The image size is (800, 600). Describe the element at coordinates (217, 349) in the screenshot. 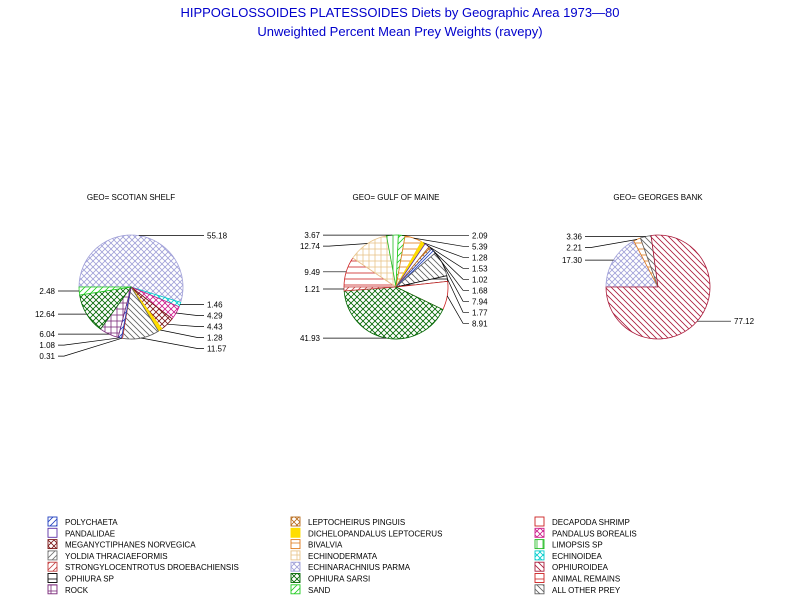

I see `slice-label: 11.57` at that location.